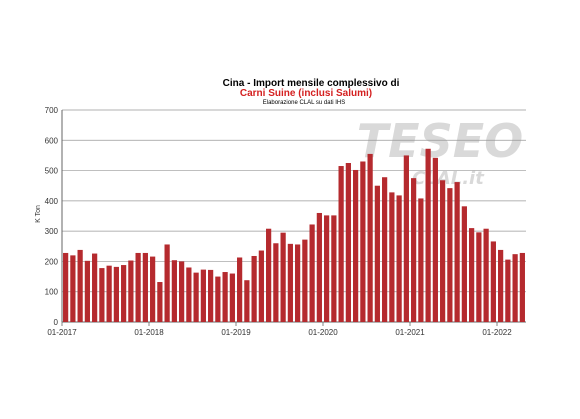 The width and height of the screenshot is (580, 419). I want to click on y-axis-ticks: 0 100 200 300 400 500 600 700, so click(52, 216).